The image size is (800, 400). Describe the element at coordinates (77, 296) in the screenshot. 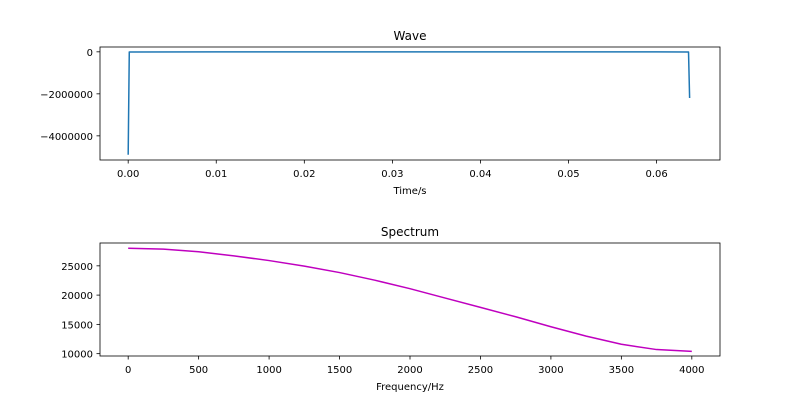

I see `spectrum-ytick-label: 20000` at that location.